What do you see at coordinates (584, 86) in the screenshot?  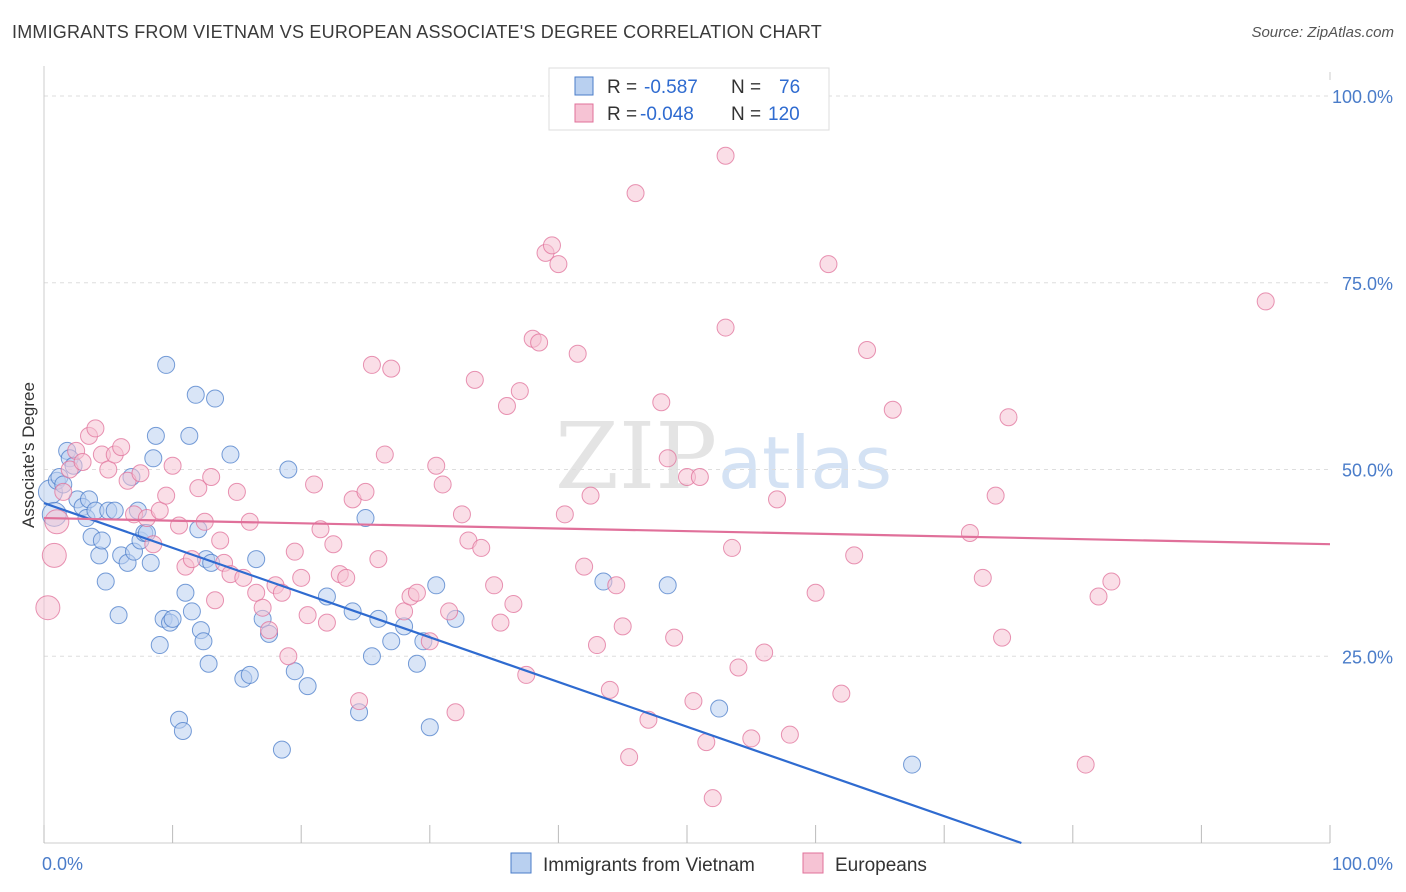 I see `legend-swatch-vietnam` at bounding box center [584, 86].